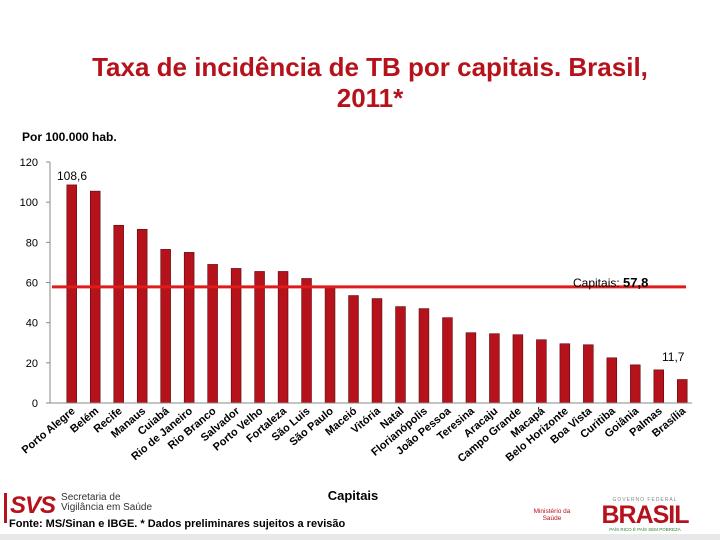  What do you see at coordinates (142, 316) in the screenshot?
I see `bar-manaus` at bounding box center [142, 316].